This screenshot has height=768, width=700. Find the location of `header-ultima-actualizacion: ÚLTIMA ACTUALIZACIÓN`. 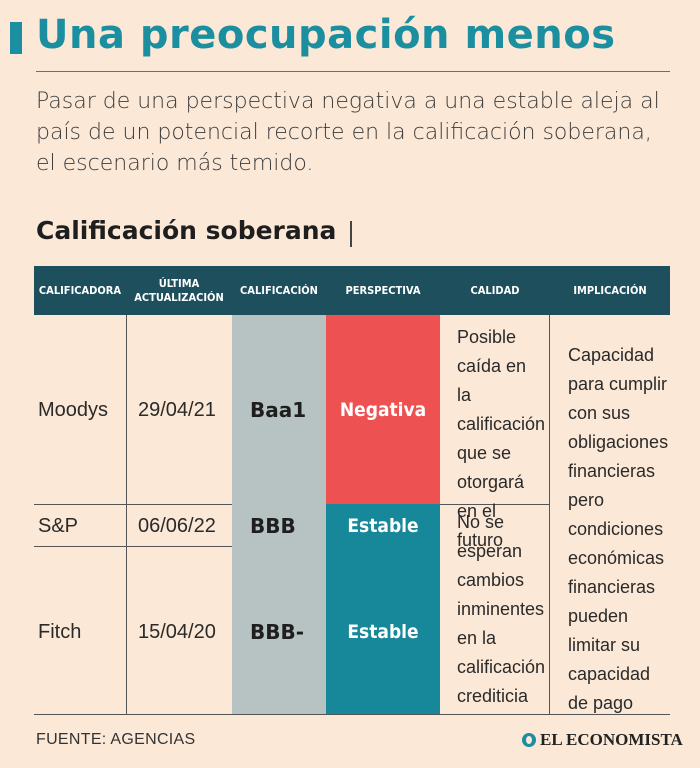

header-ultima-actualizacion: ÚLTIMA ACTUALIZACIÓN is located at coordinates (179, 290).